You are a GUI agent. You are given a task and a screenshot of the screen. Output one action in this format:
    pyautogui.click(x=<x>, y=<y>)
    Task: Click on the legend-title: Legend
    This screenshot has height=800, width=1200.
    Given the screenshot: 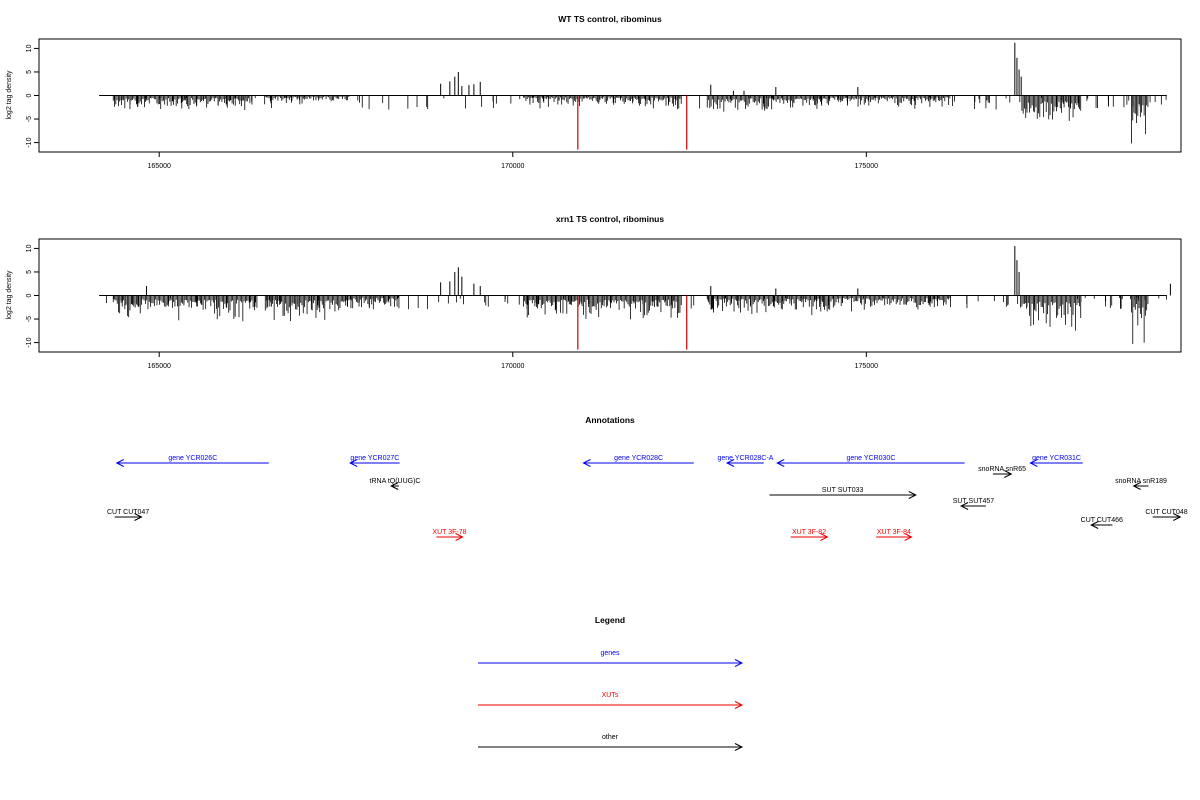 What is the action you would take?
    pyautogui.click(x=610, y=620)
    